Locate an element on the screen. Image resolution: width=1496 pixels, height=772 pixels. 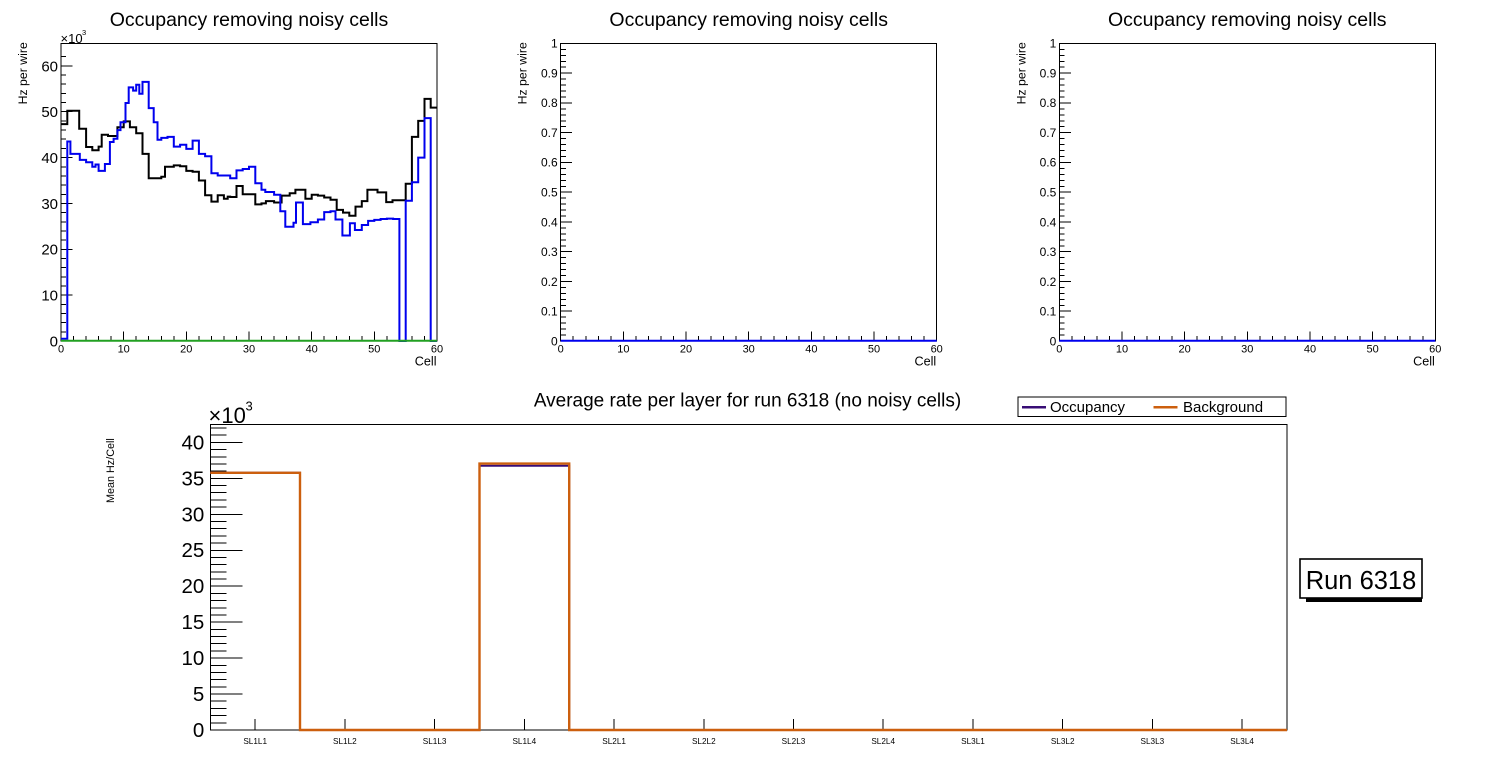
svg-text: SL1L4 is located at coordinates (524, 741).